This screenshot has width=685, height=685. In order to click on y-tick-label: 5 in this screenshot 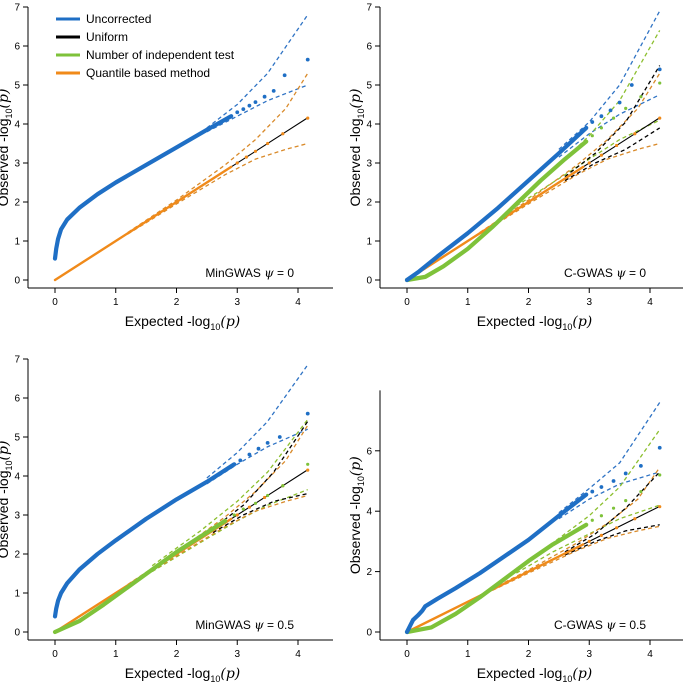, I will do `click(17, 86)`.